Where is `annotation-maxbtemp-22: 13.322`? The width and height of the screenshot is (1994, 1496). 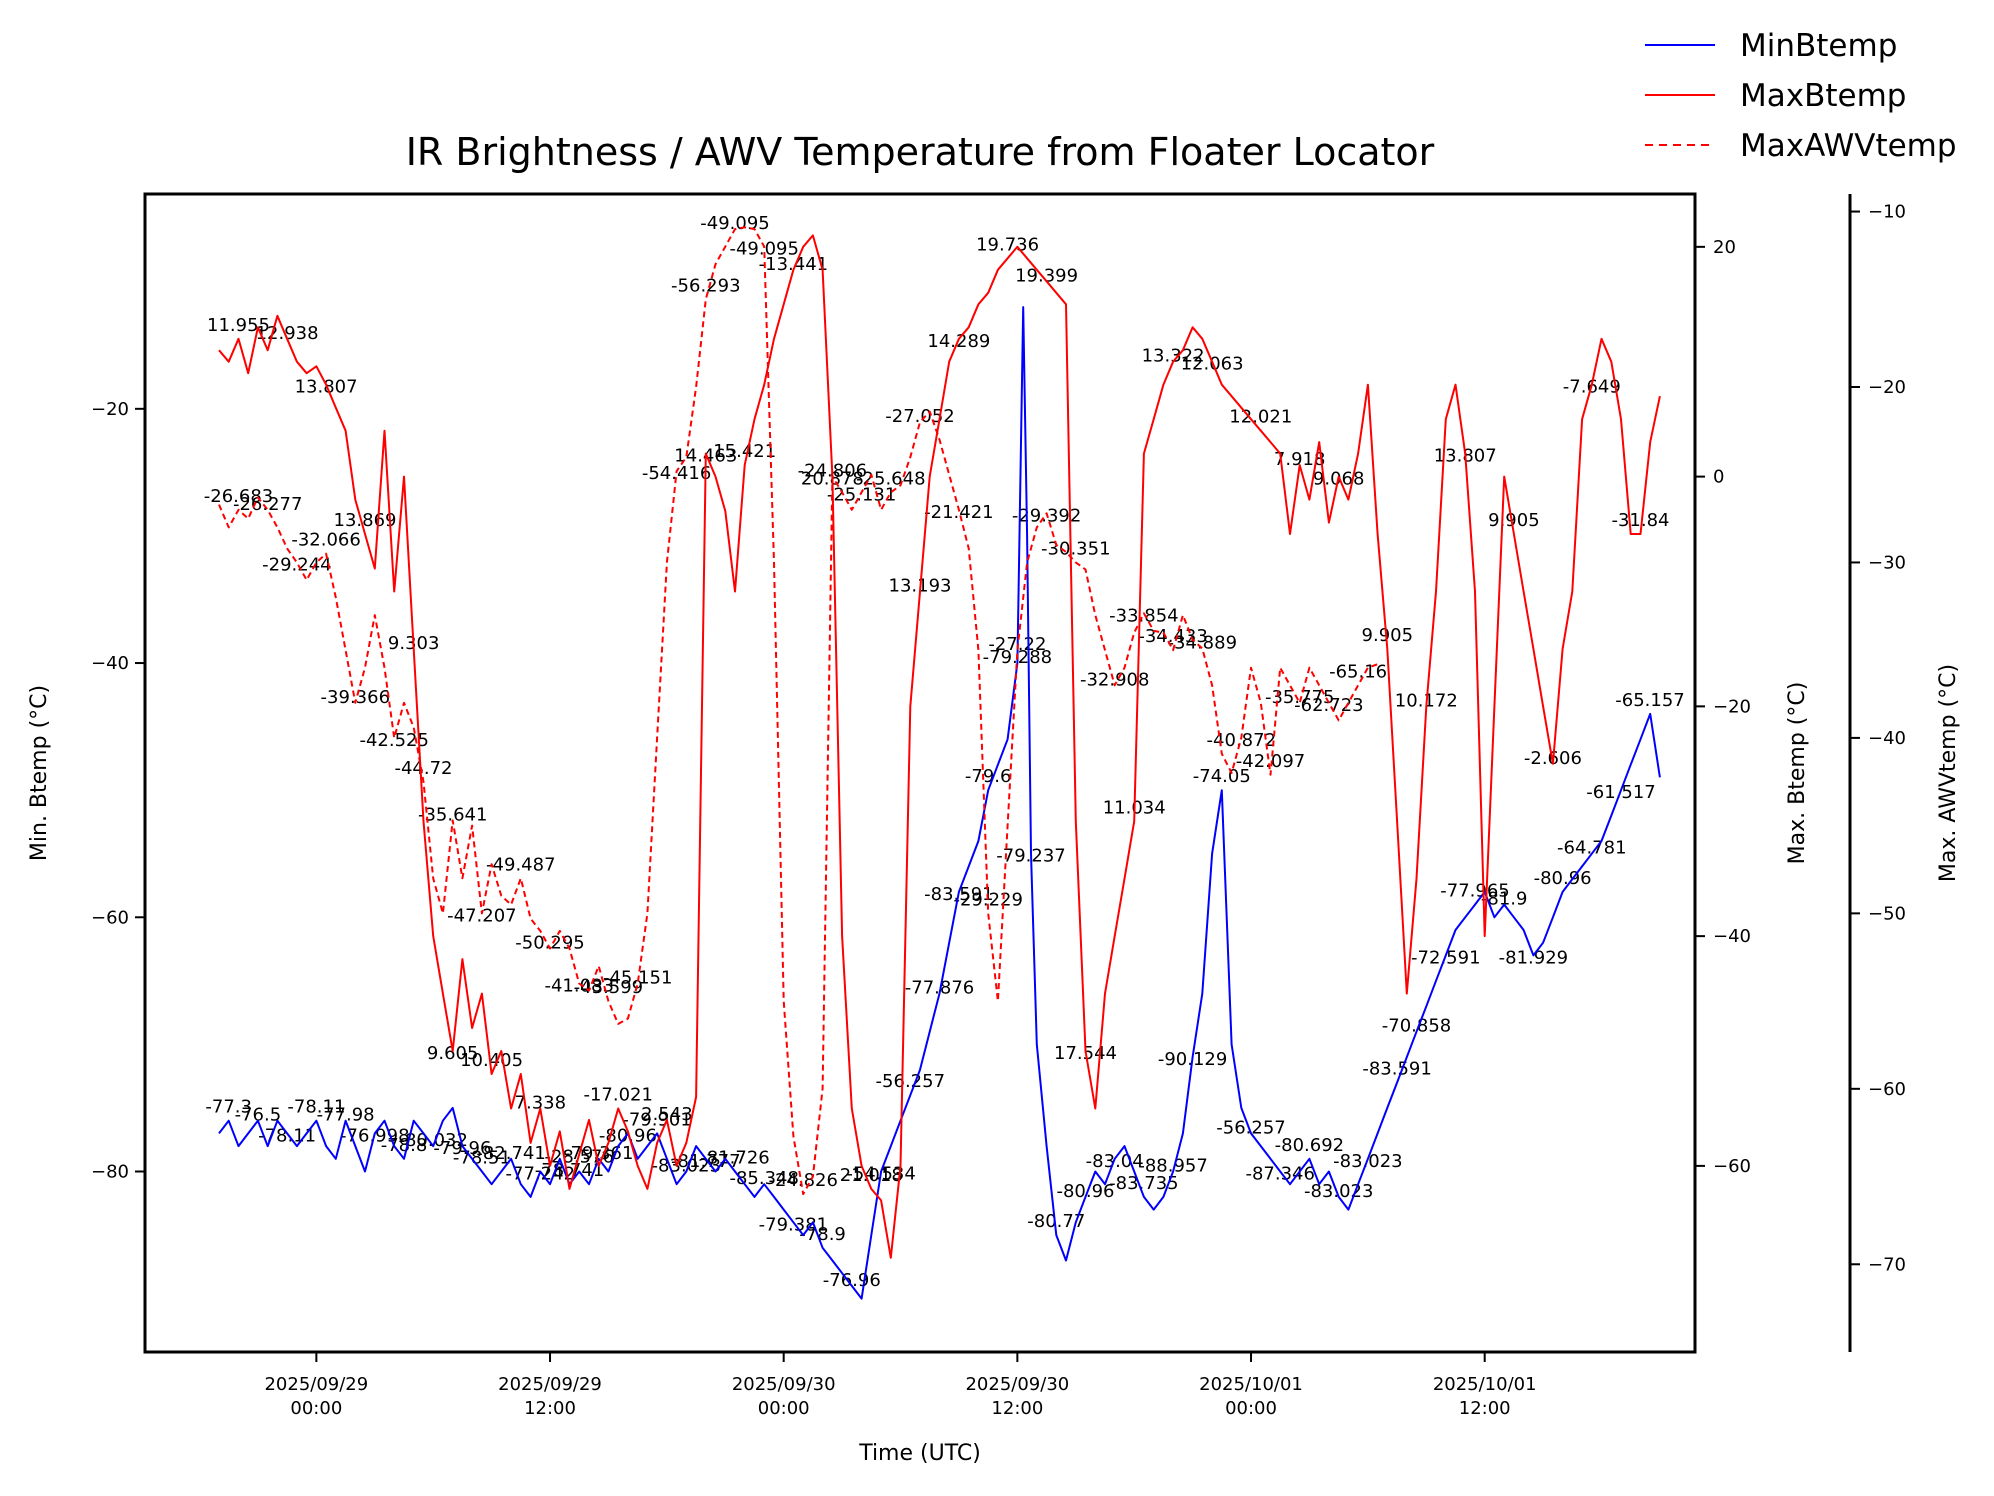
annotation-maxbtemp-22: 13.322 is located at coordinates (1173, 356).